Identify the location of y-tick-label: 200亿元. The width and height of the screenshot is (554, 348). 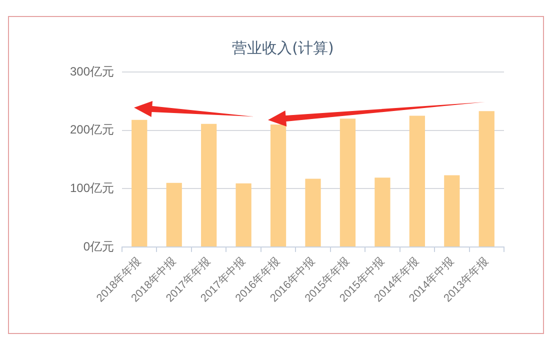
(92, 129).